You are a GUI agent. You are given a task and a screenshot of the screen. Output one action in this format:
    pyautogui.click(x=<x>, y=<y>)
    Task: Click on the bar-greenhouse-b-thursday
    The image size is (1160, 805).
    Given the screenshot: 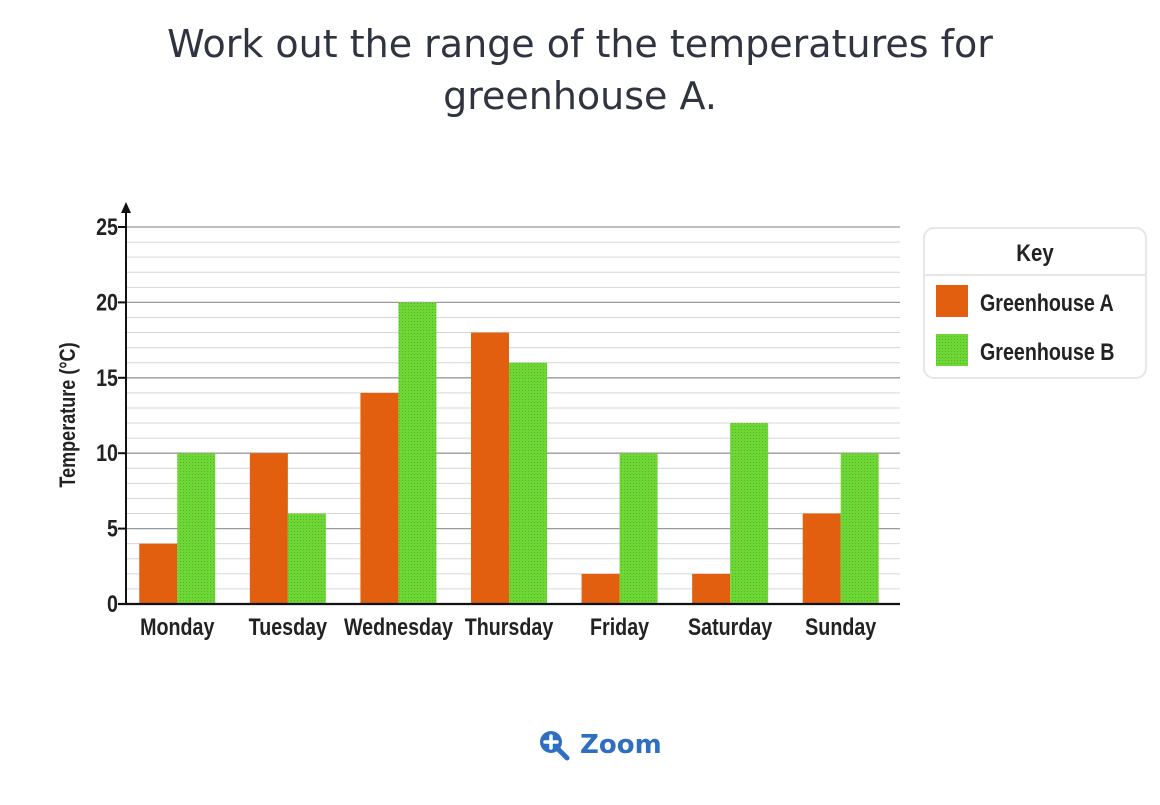 What is the action you would take?
    pyautogui.click(x=528, y=483)
    